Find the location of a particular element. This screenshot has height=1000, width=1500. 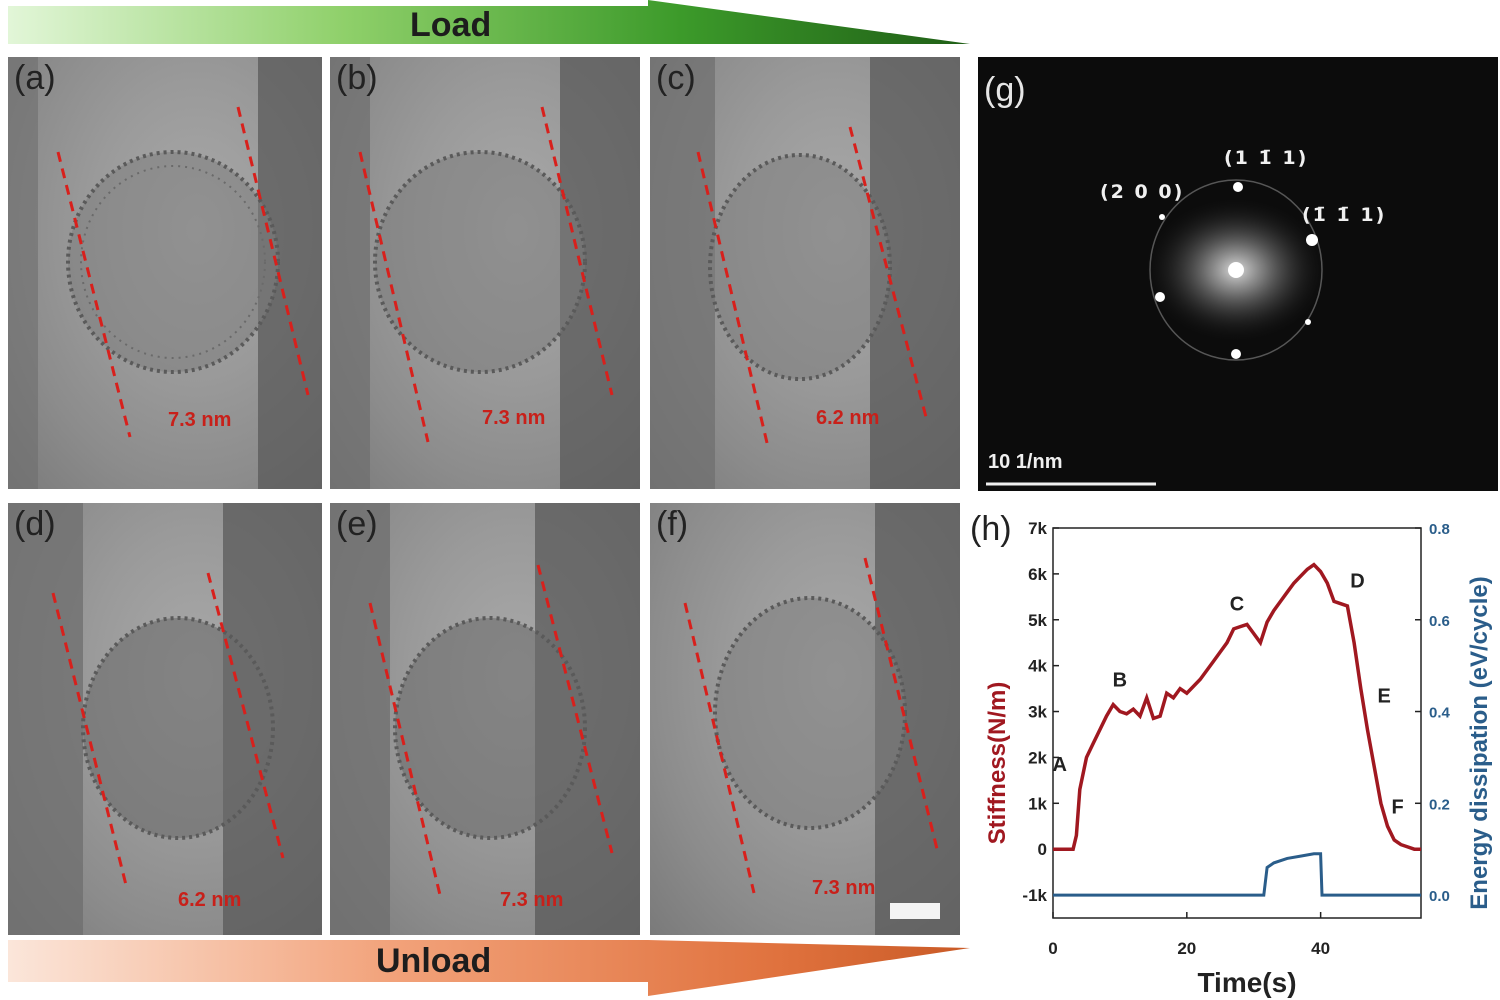

fft-scale-label: 10 1/nm is located at coordinates (1025, 462).